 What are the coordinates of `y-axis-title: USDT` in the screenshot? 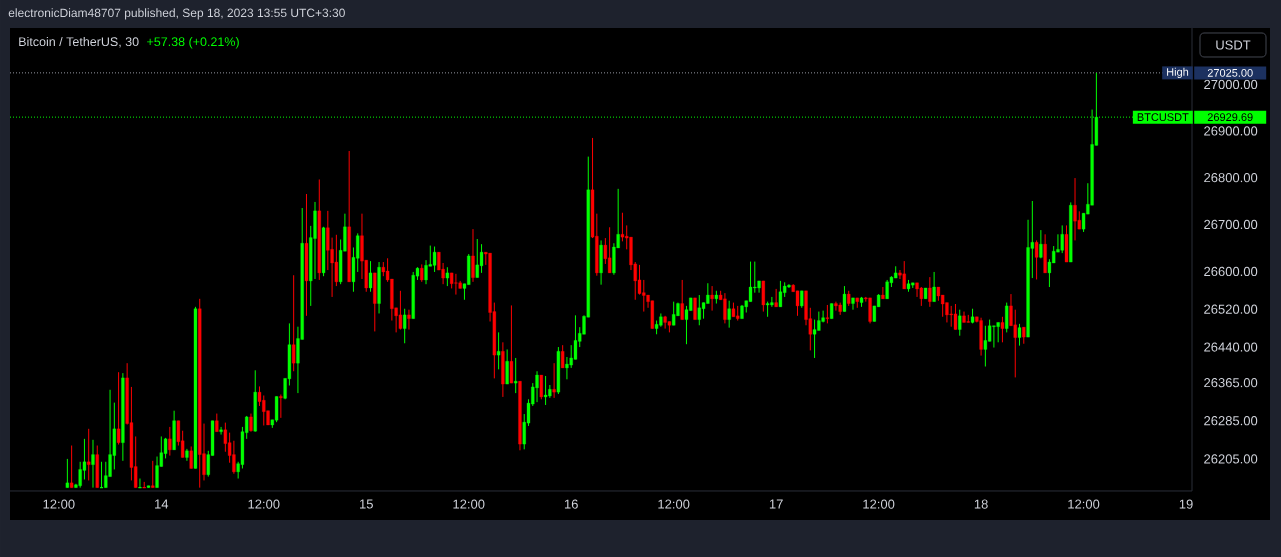 It's located at (1233, 45).